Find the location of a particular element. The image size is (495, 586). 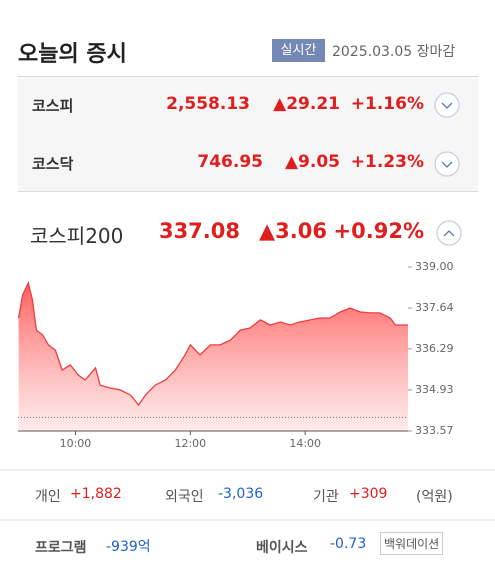

index-name: 코스닥 is located at coordinates (53, 164).